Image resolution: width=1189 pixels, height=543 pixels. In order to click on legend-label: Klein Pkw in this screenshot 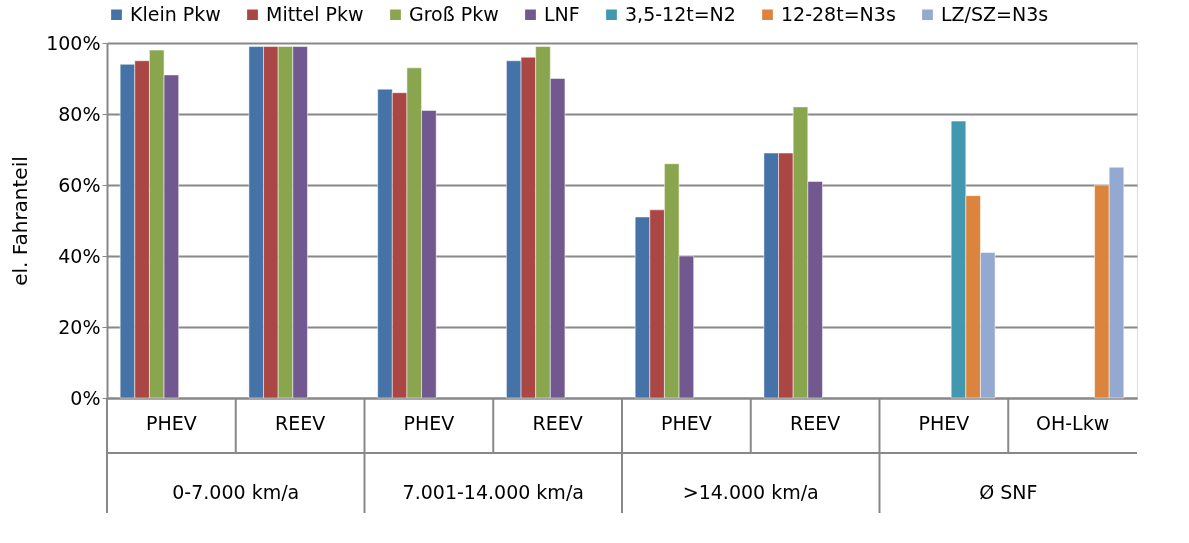, I will do `click(175, 13)`.